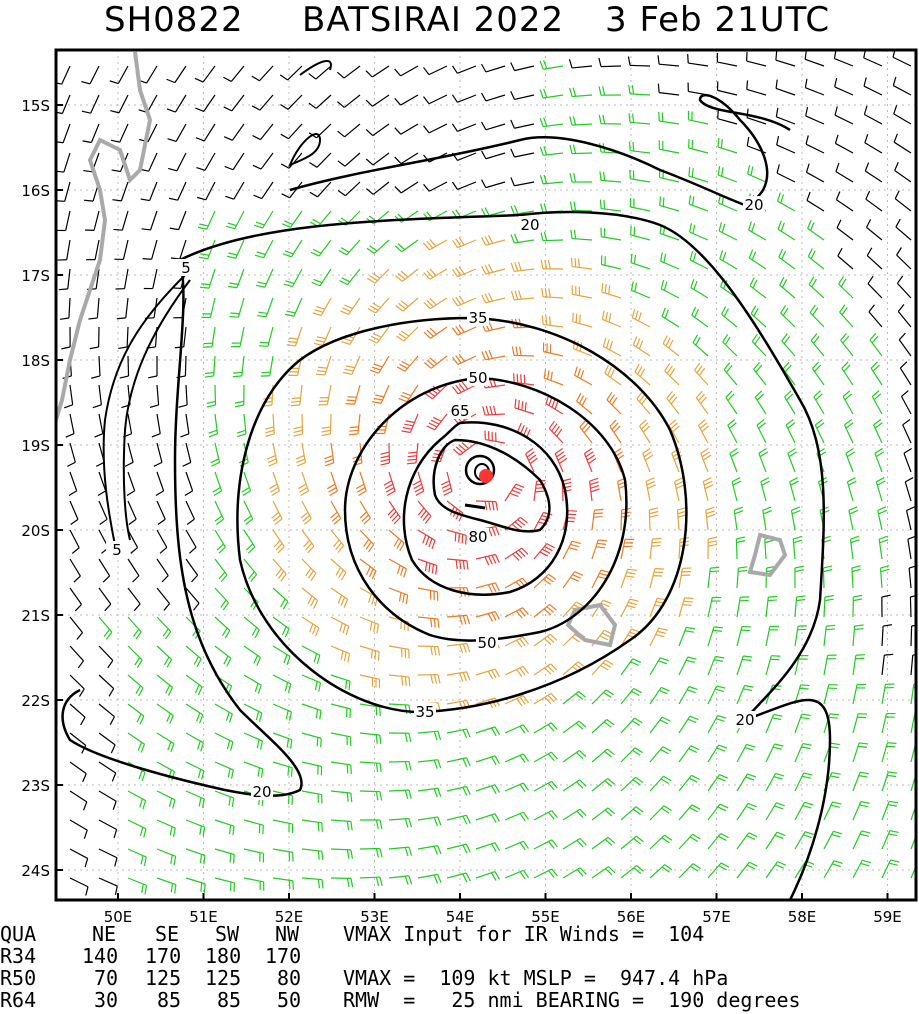 The image size is (919, 1014). What do you see at coordinates (261, 792) in the screenshot?
I see `contour-label: 20` at bounding box center [261, 792].